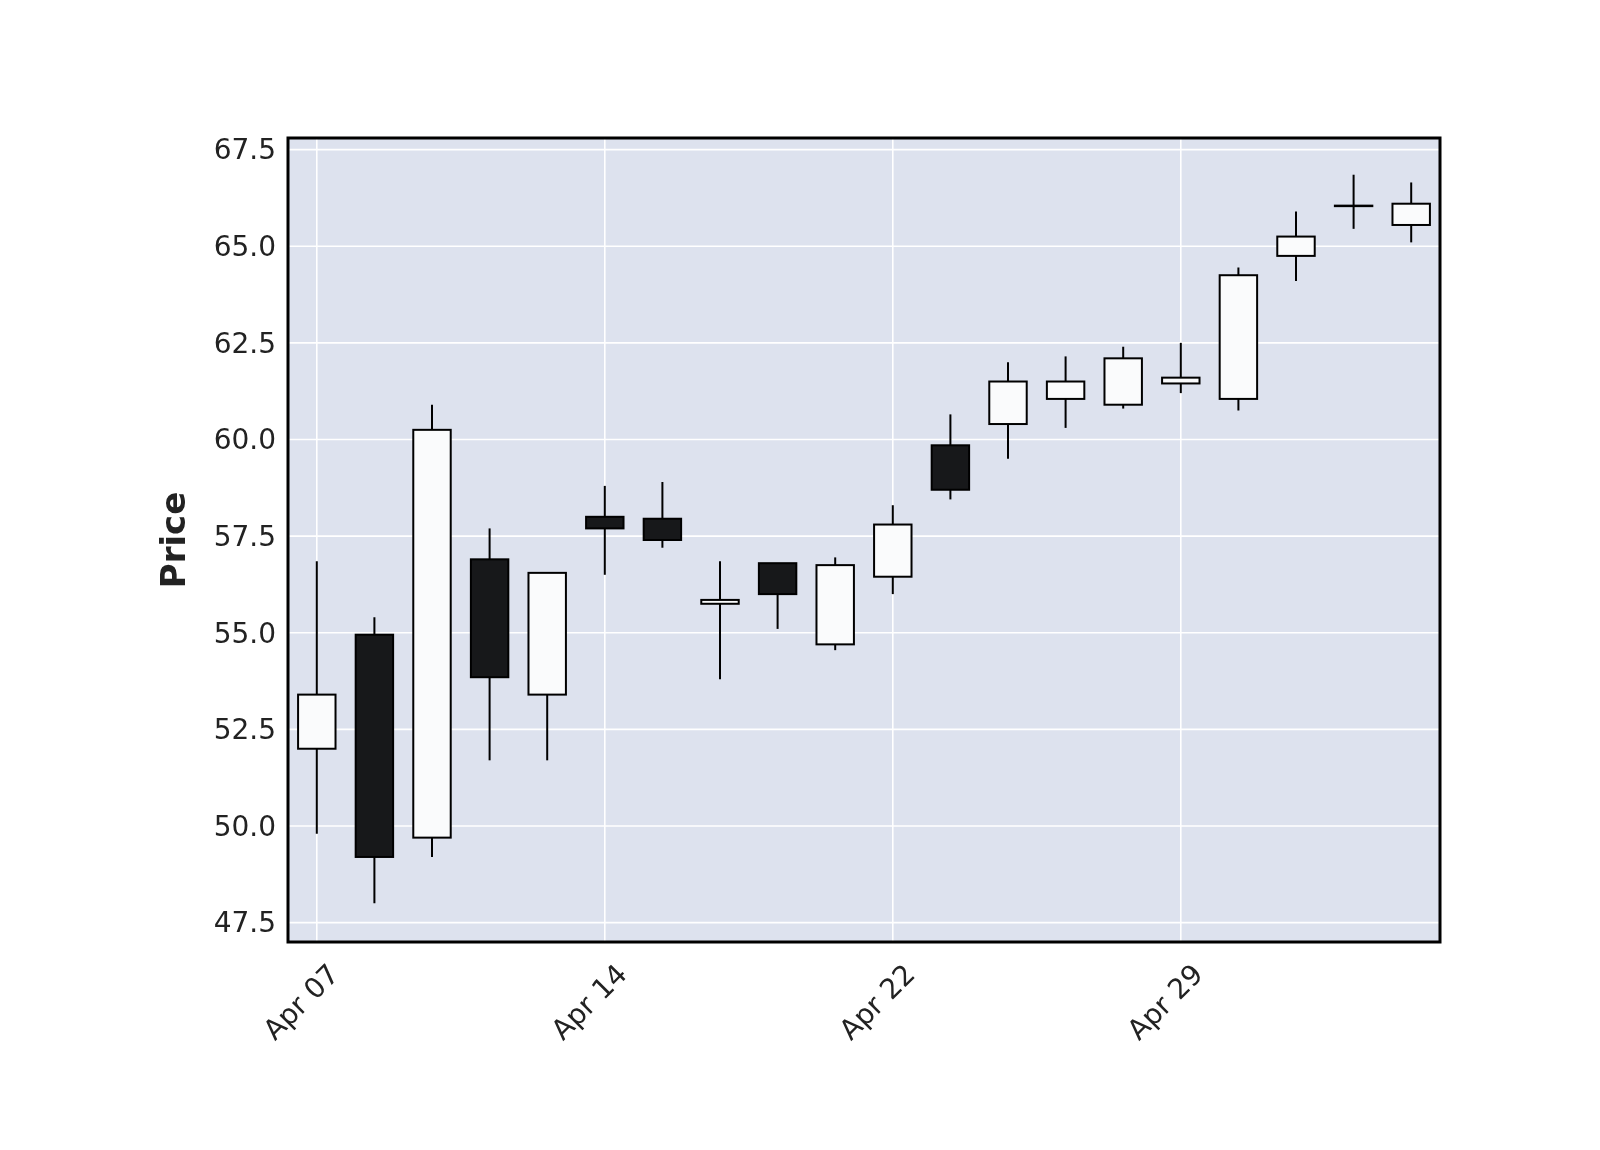 This screenshot has height=1150, width=1600. Describe the element at coordinates (605, 530) in the screenshot. I see `candlestick` at that location.